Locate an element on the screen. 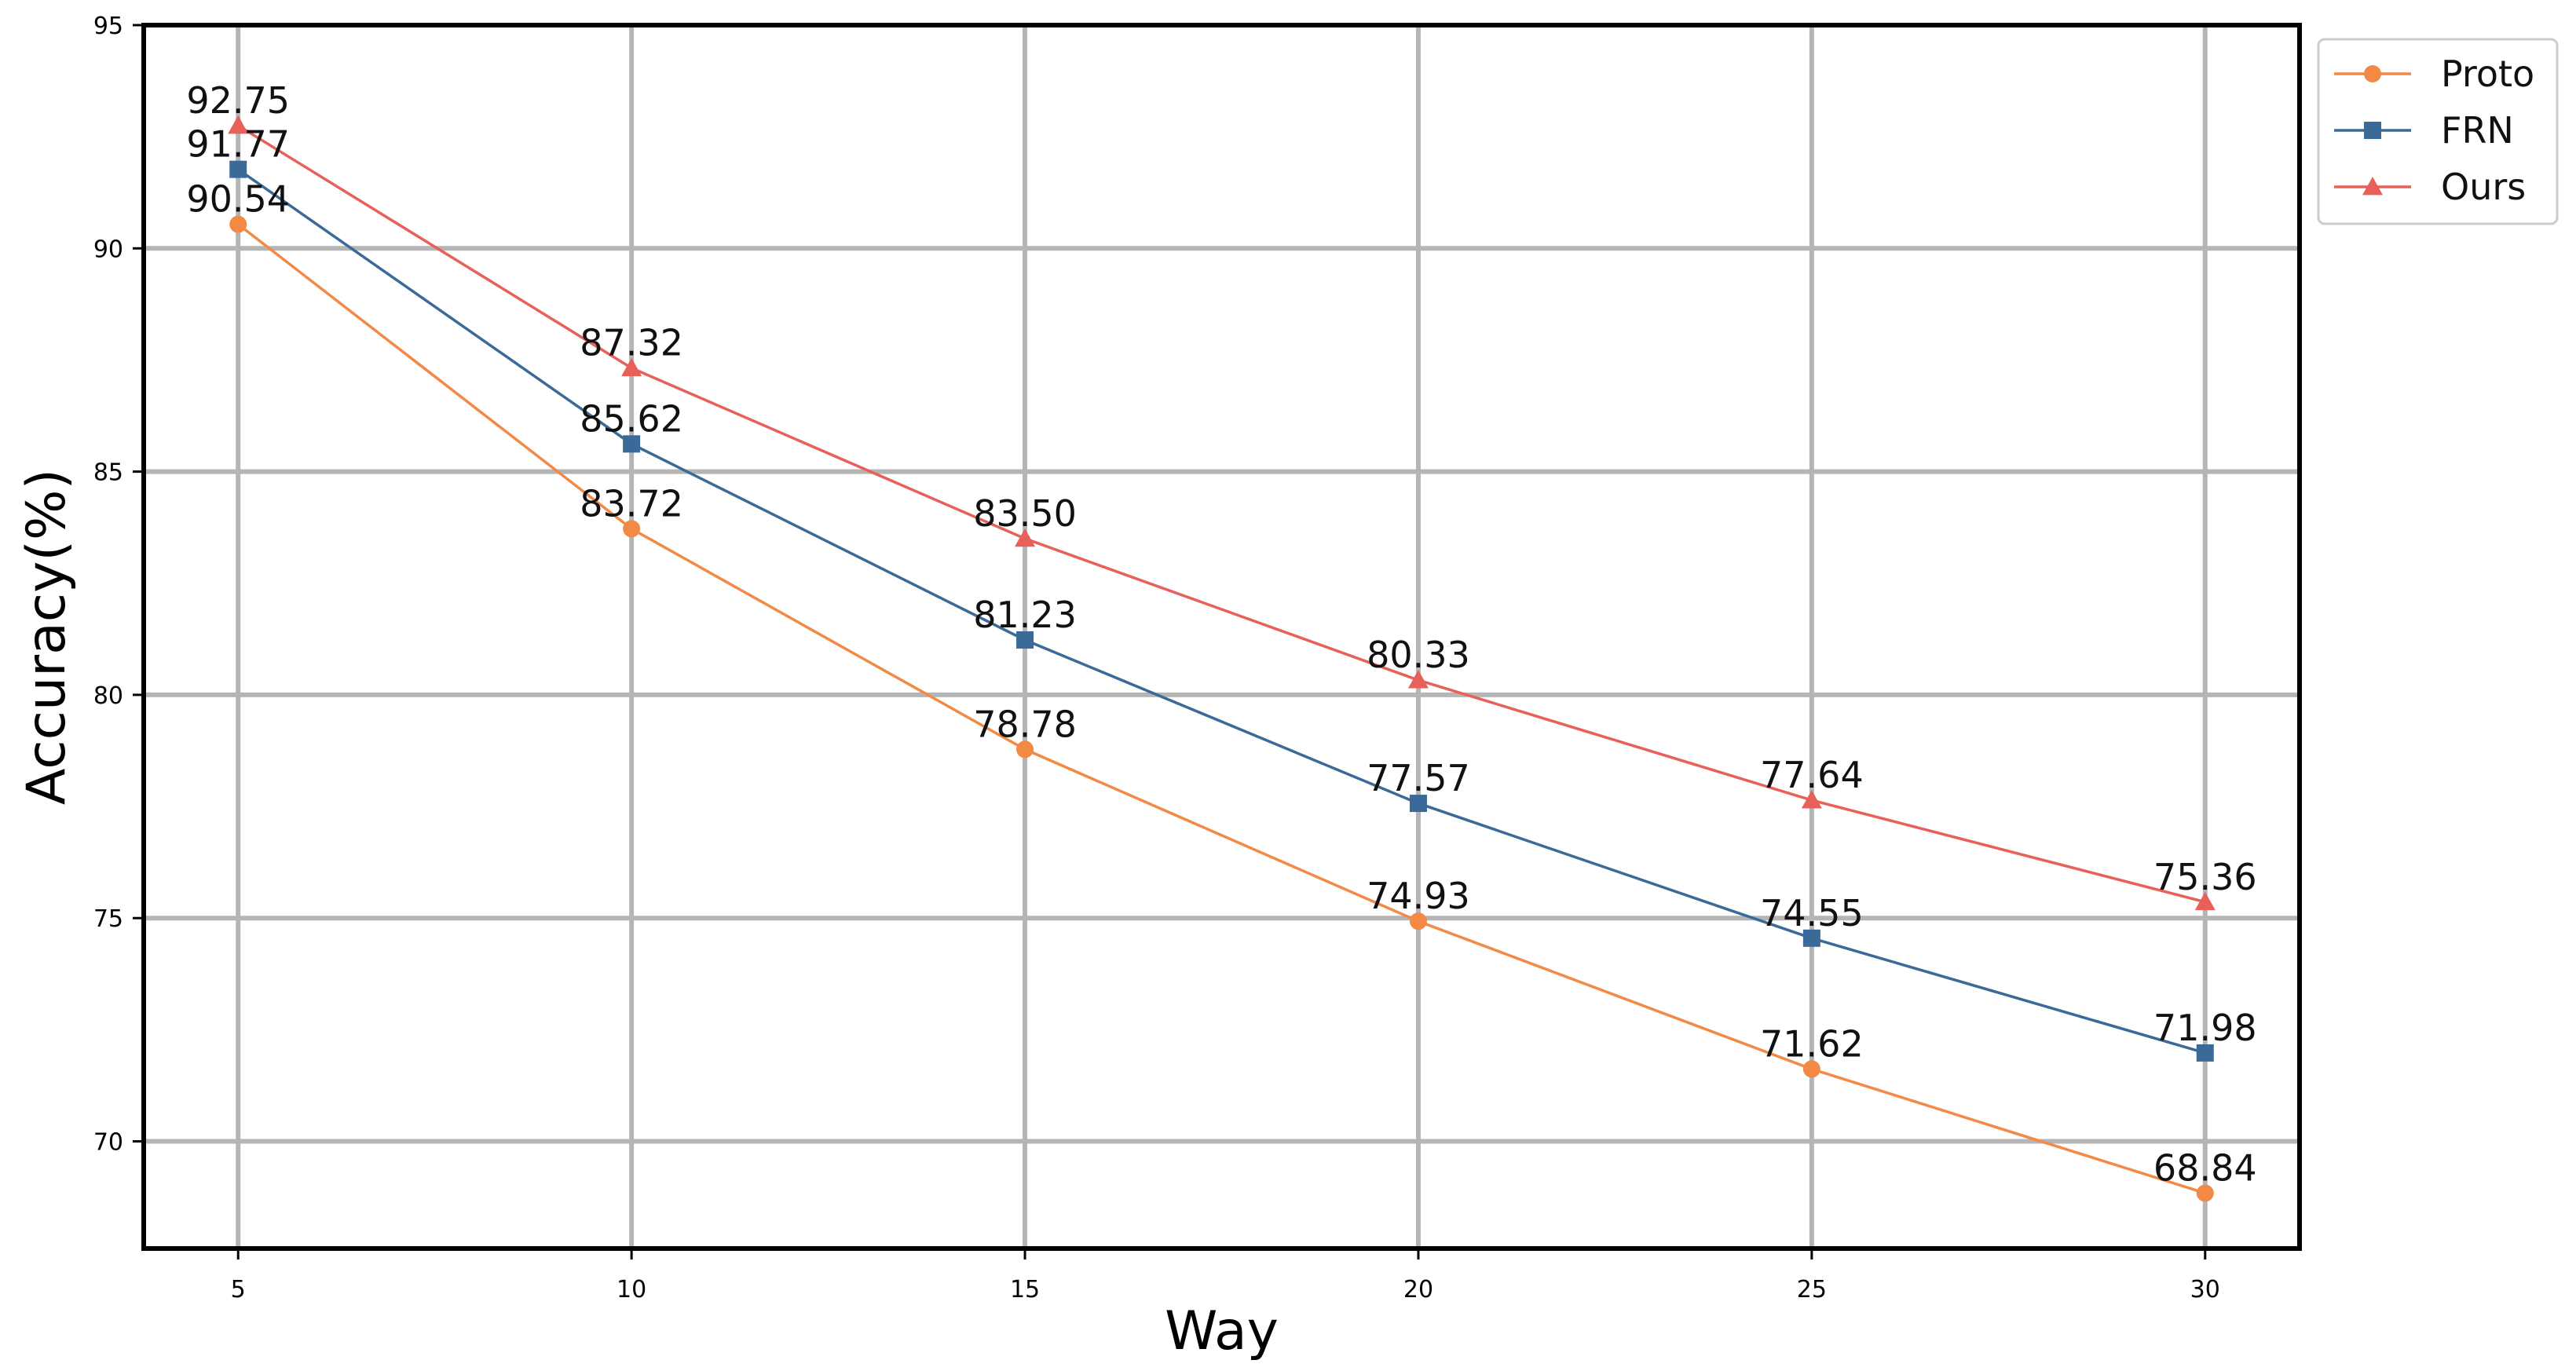 This screenshot has height=1371, width=2576. x-tick-label: 30 is located at coordinates (2205, 1289).